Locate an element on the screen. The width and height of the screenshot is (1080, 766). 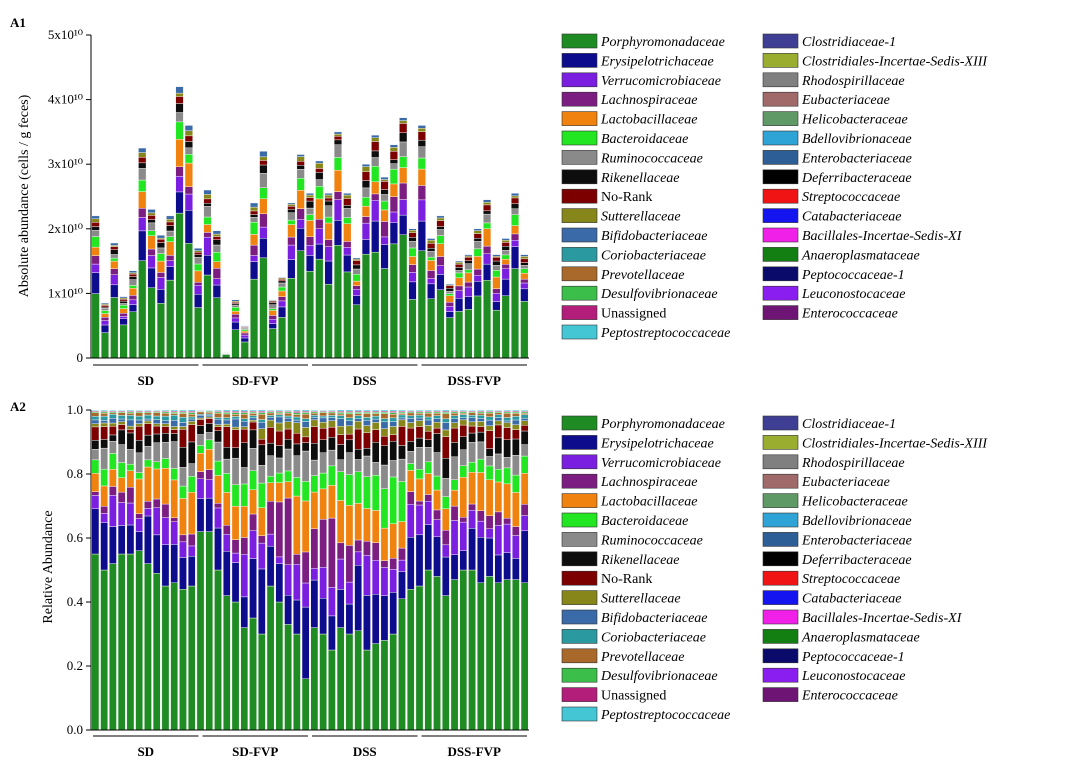
legend-label: Bacteroidaceae is located at coordinates (644, 139).